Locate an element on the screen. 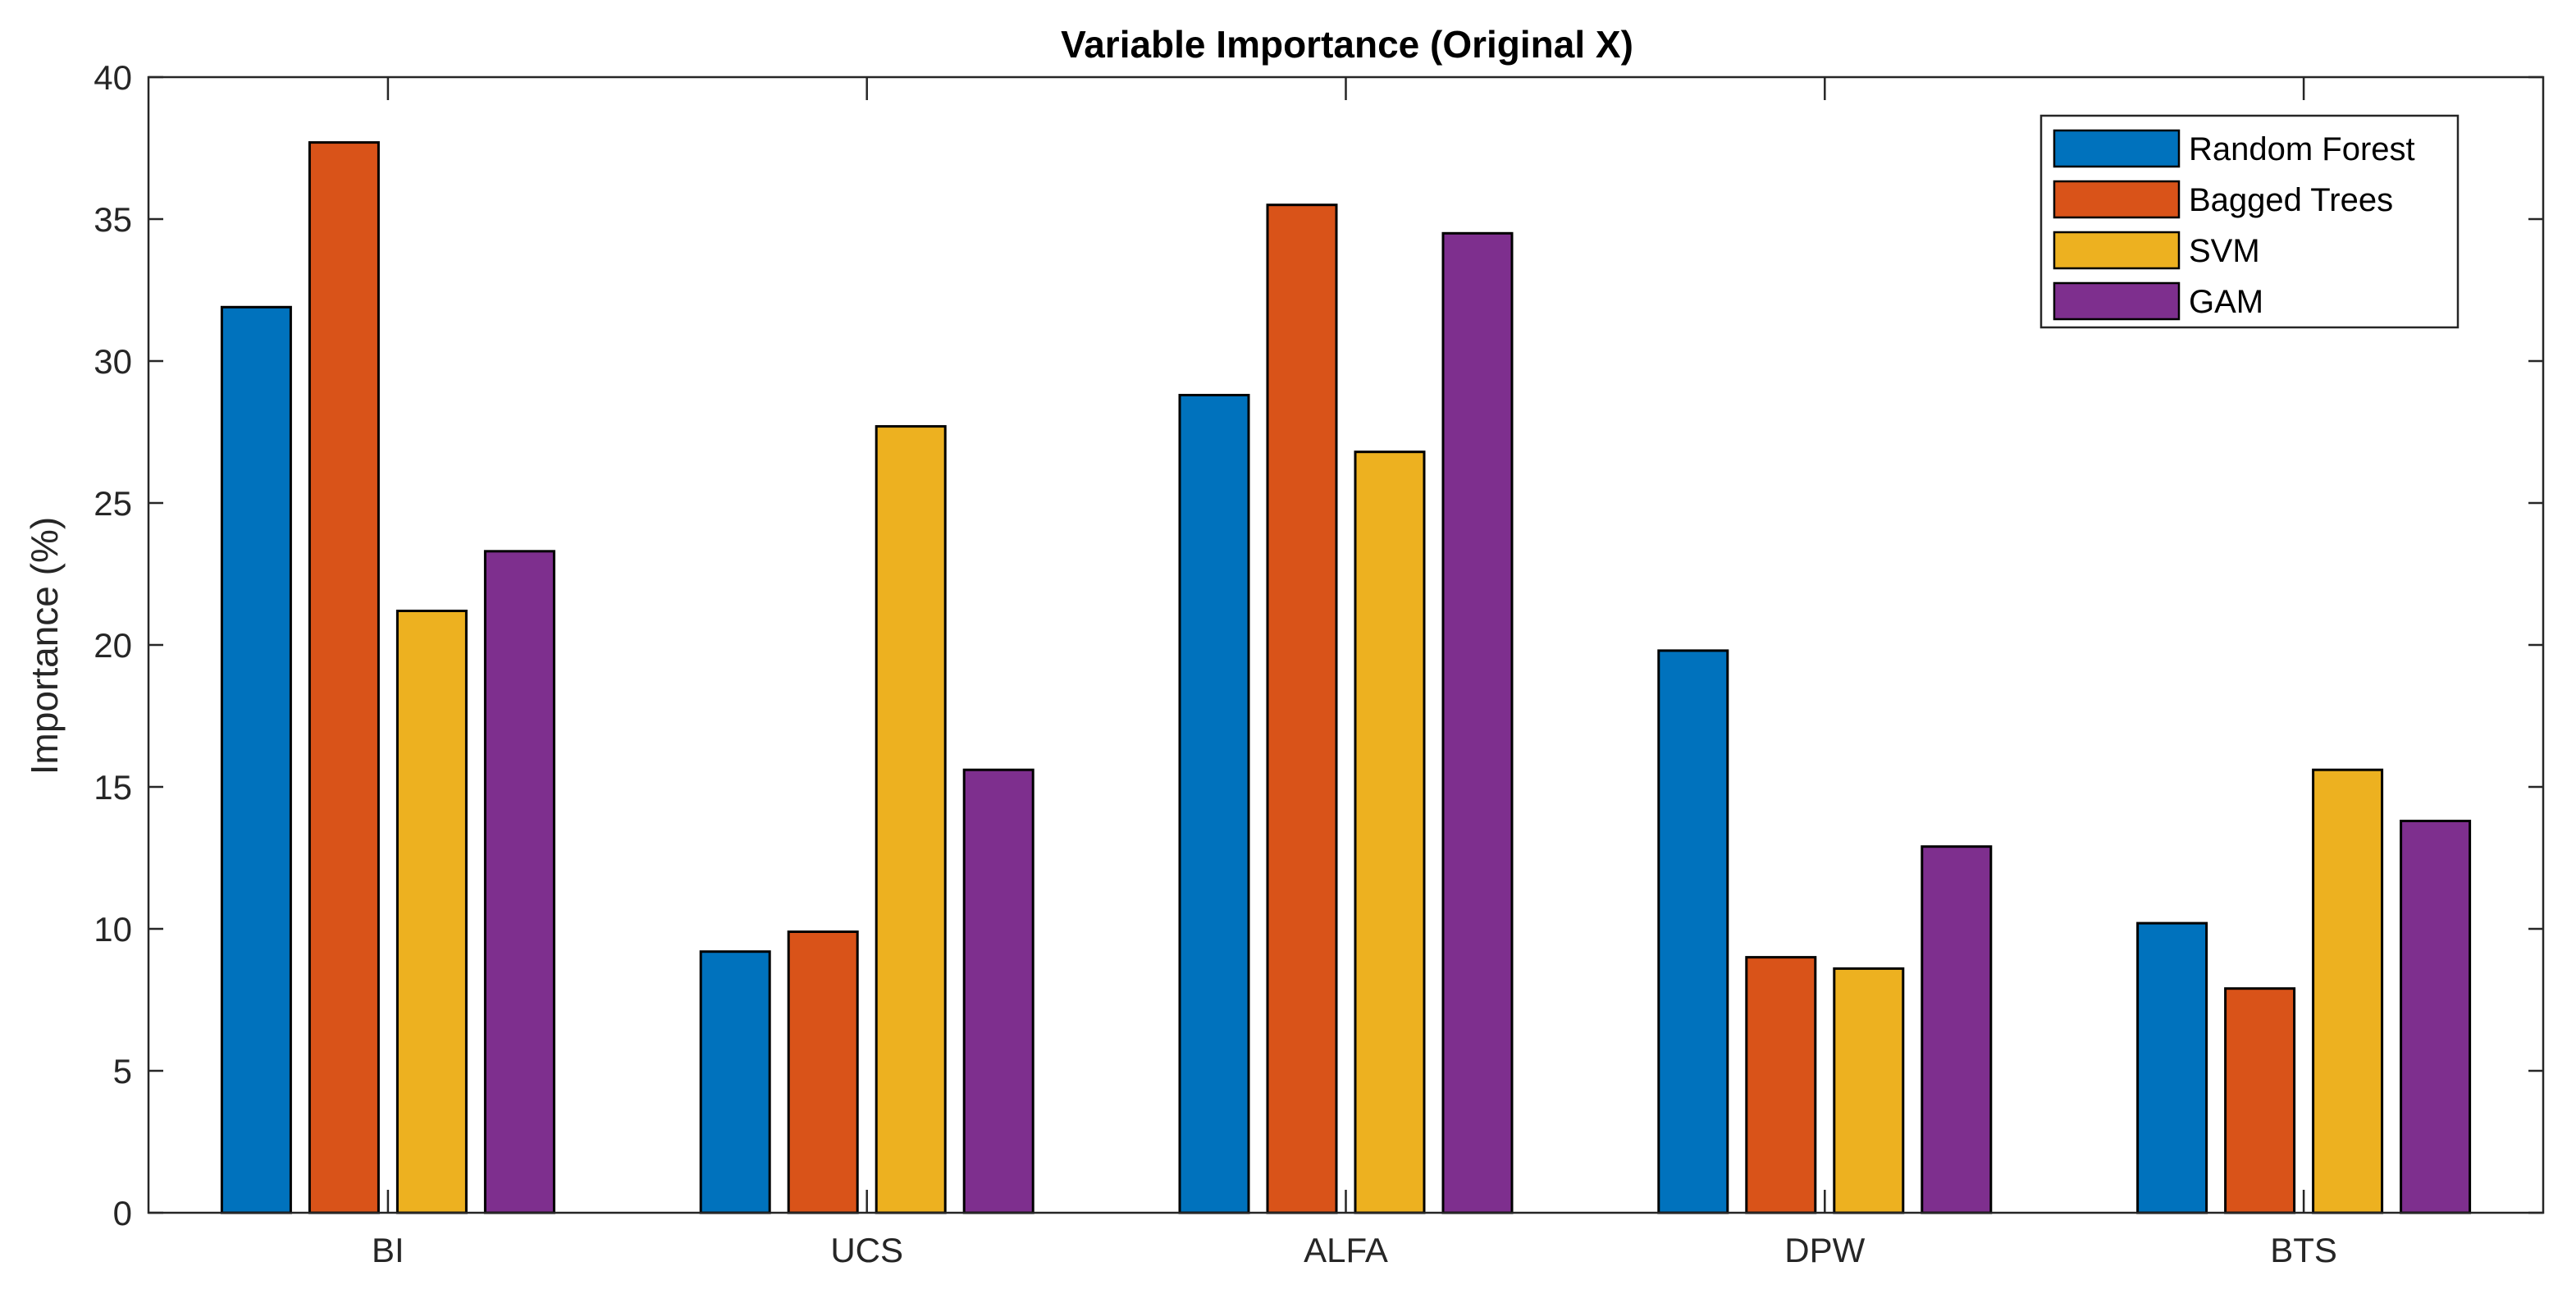 Image resolution: width=2576 pixels, height=1294 pixels. legend-label: SVM is located at coordinates (2225, 251).